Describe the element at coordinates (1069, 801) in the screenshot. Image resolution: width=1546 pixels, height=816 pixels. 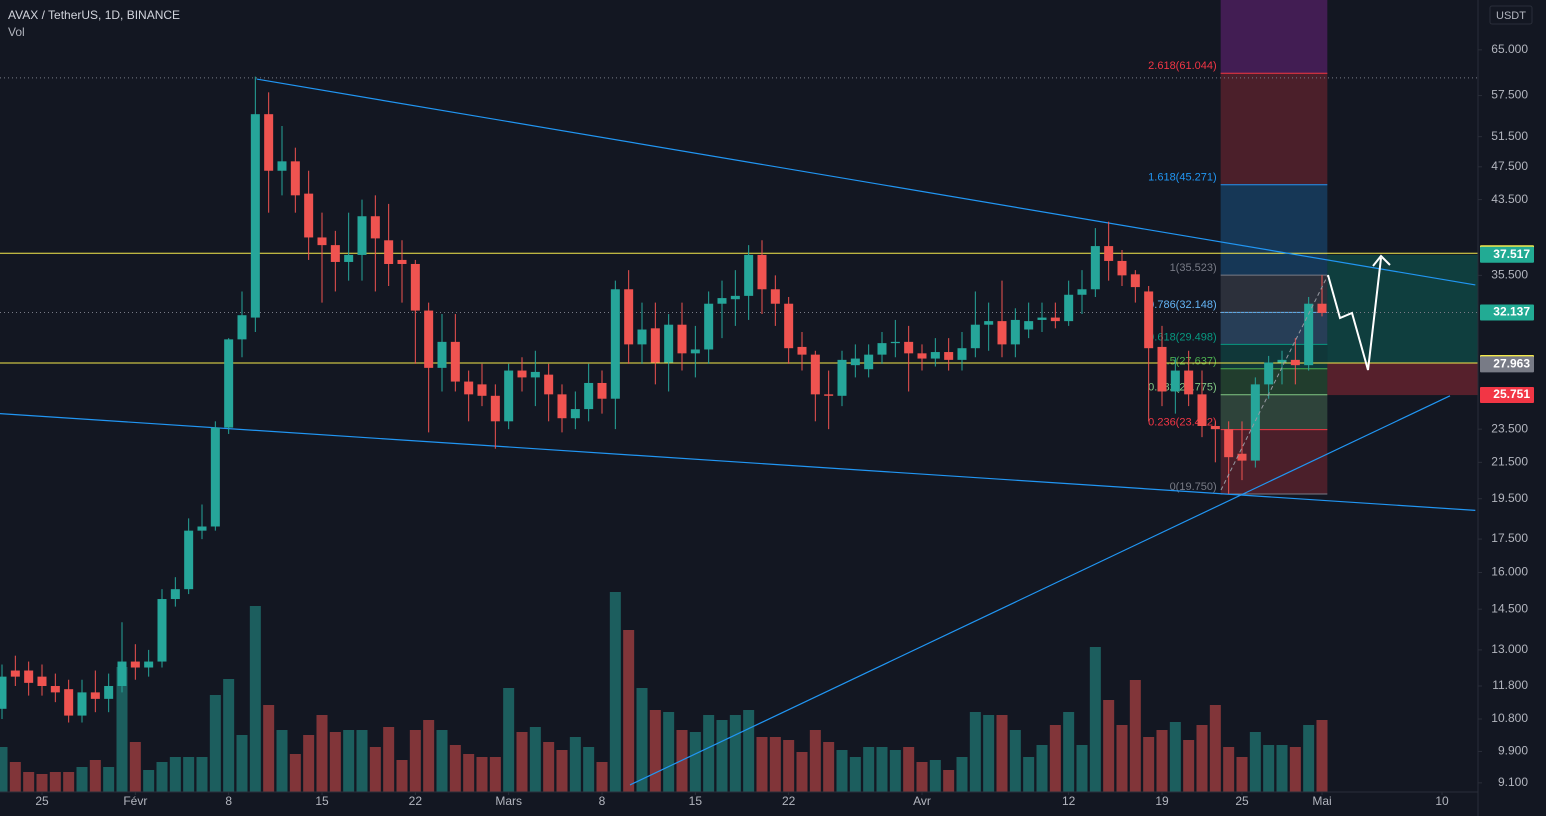
I see `x-tick-label: 12` at that location.